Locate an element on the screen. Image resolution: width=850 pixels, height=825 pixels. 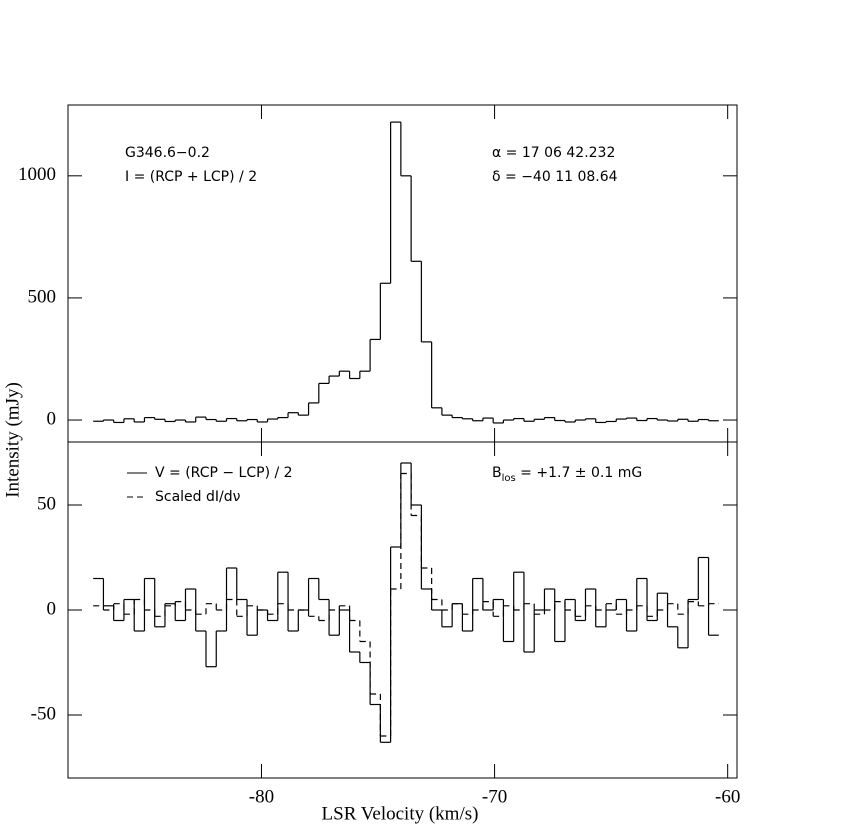
annotation: I = (RCP + LCP) / 2 is located at coordinates (191, 177).